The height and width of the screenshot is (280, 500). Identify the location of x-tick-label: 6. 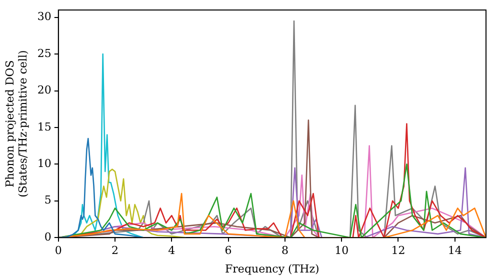
(228, 251).